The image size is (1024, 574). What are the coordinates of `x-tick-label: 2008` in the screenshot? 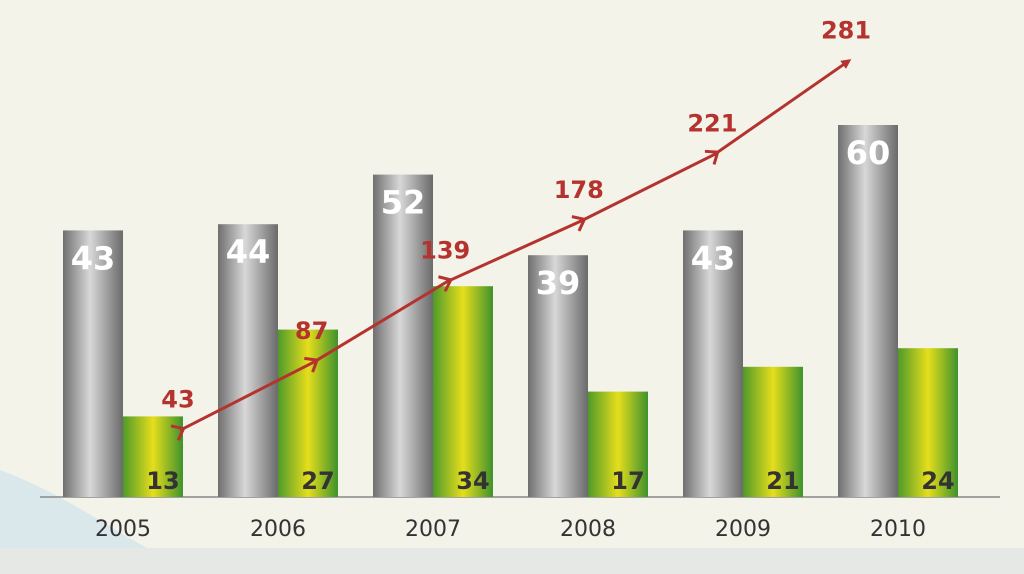 It's located at (588, 529).